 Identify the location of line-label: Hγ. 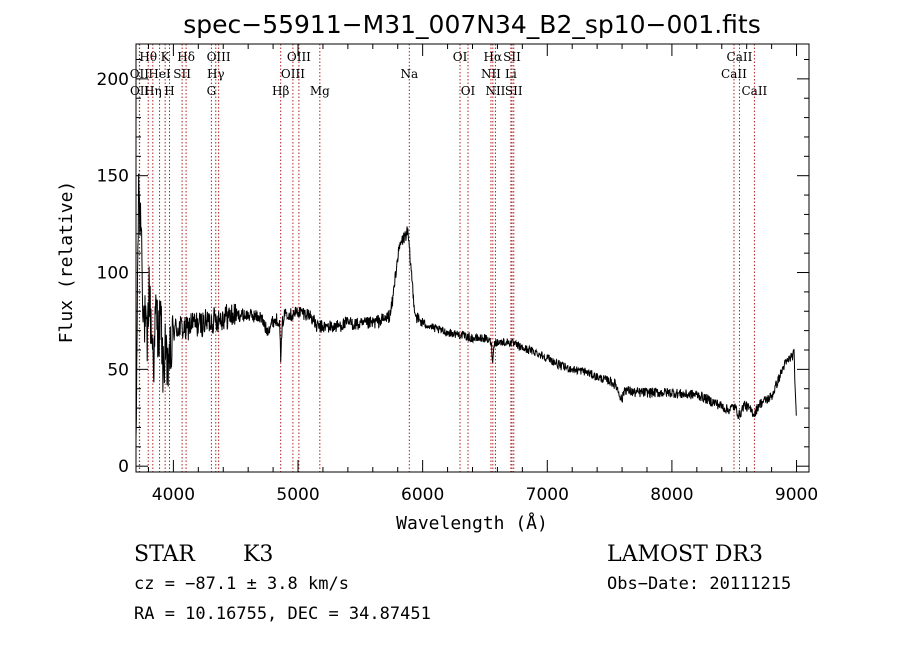
(216, 74).